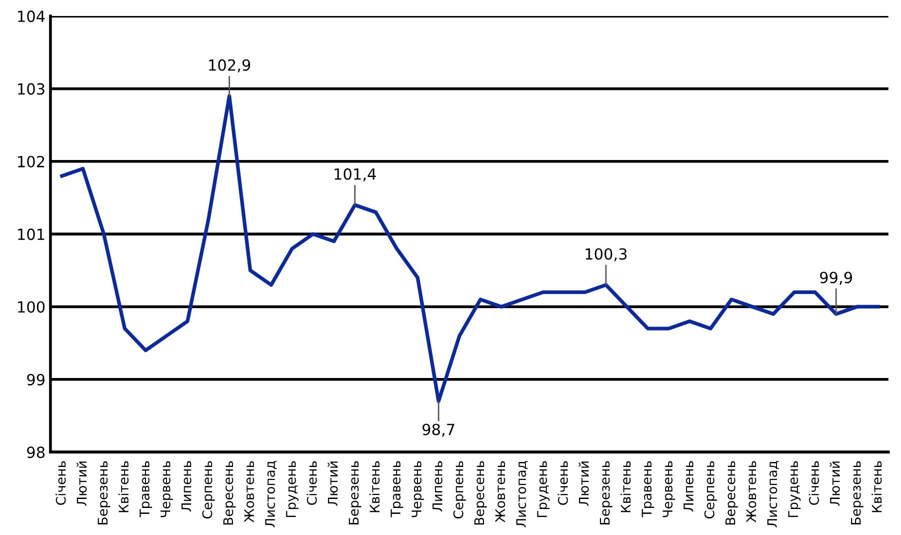  What do you see at coordinates (31, 89) in the screenshot?
I see `y-tick-label: 103` at bounding box center [31, 89].